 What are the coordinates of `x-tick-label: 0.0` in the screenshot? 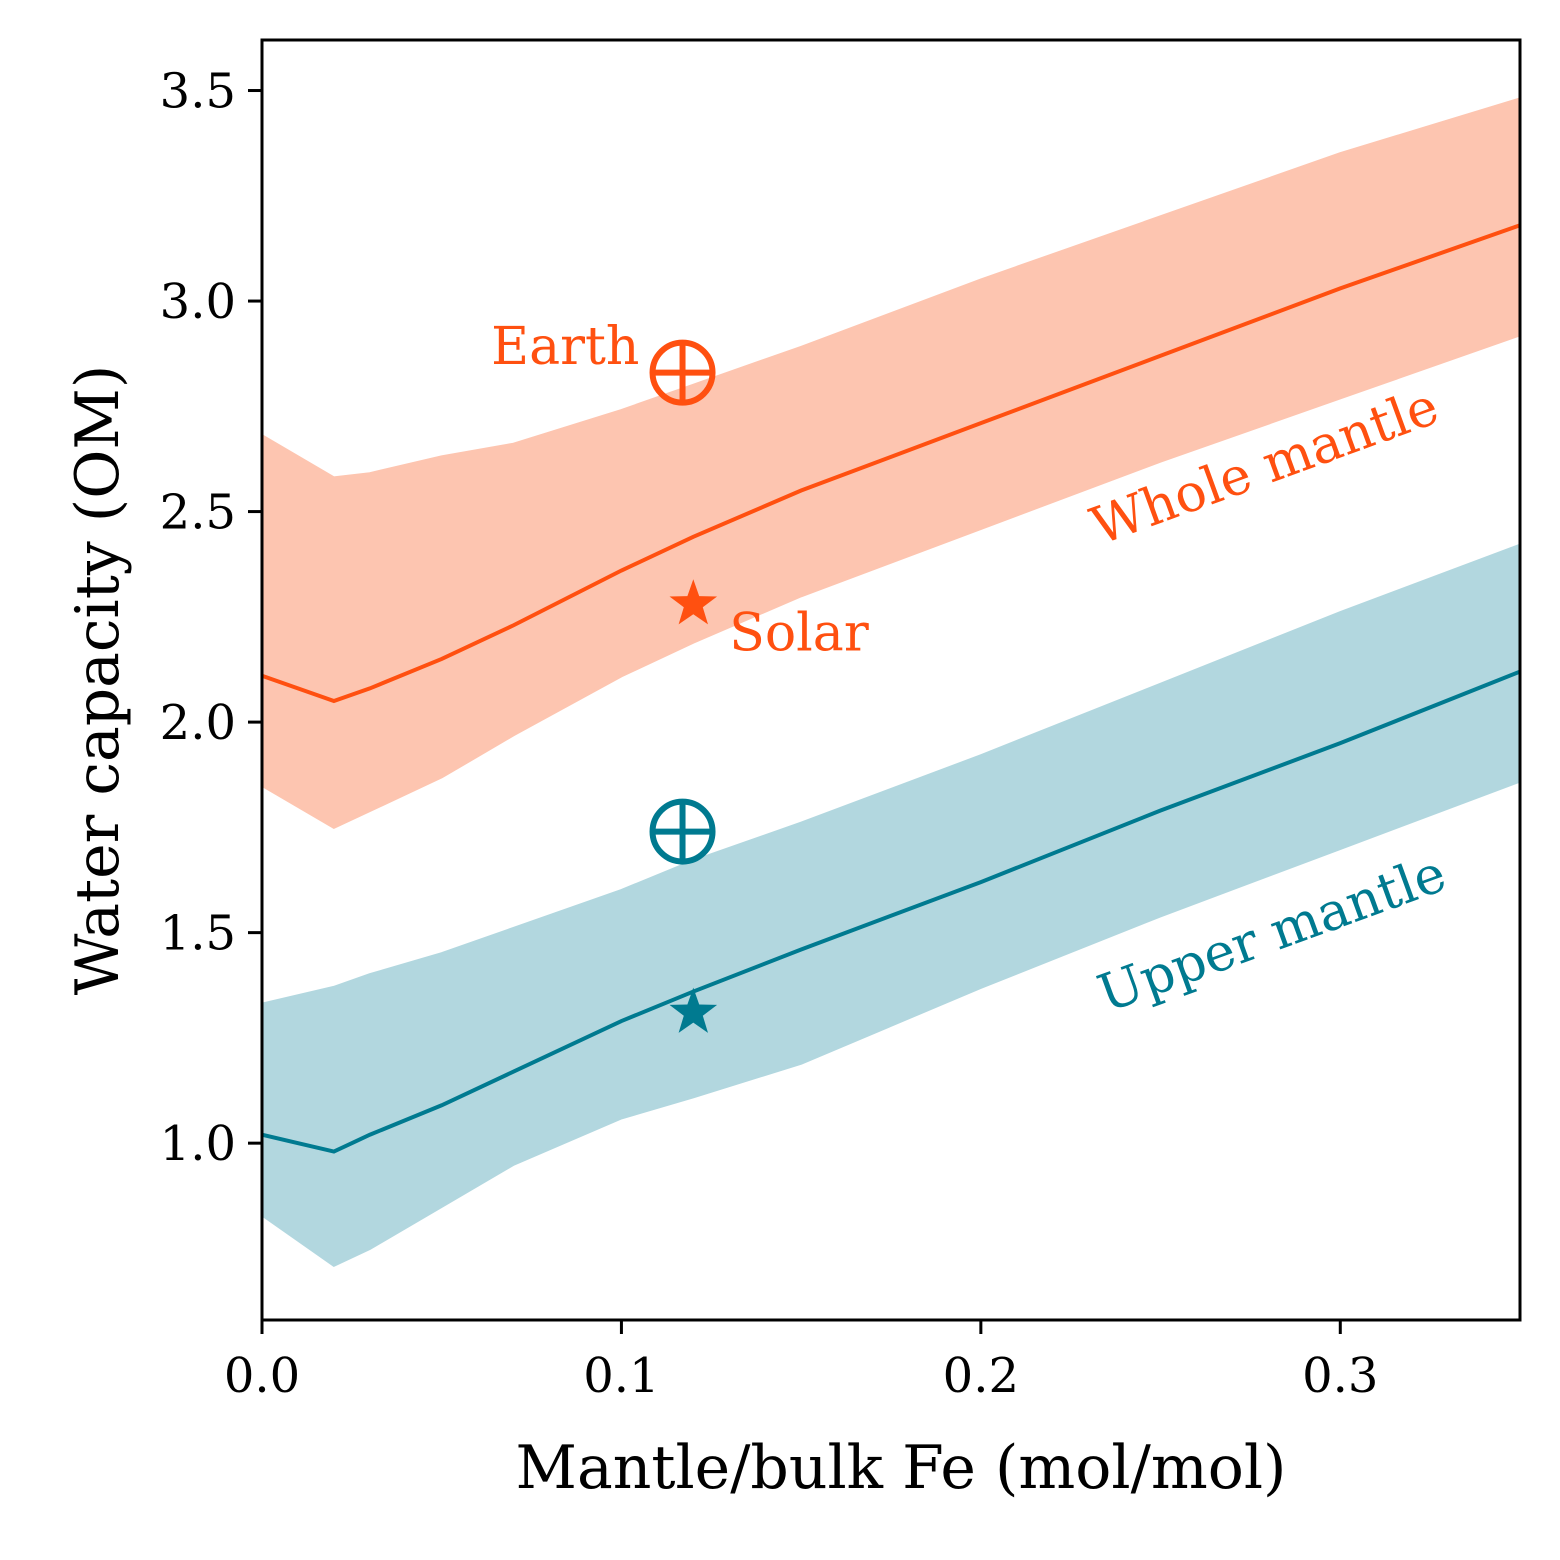 It's located at (262, 1376).